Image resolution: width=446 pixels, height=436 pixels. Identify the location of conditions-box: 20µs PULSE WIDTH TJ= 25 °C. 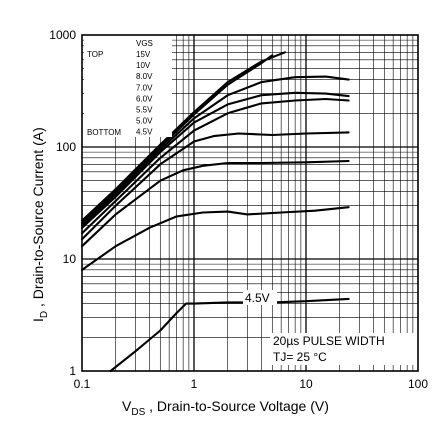
(344, 349).